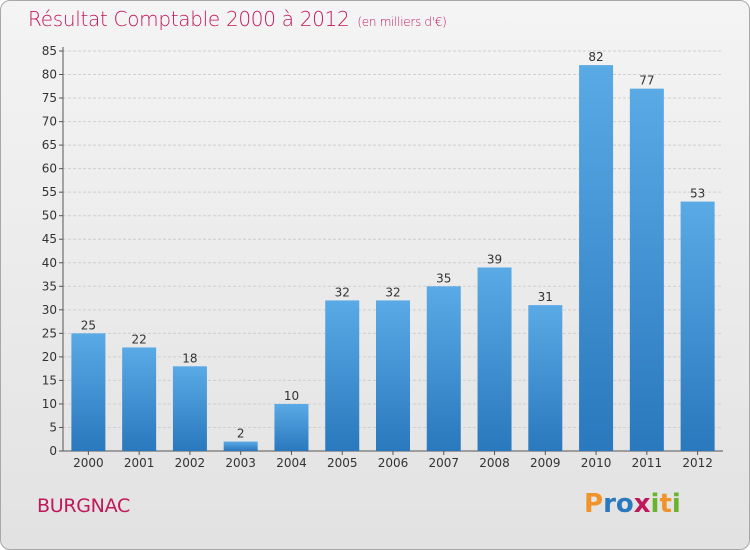  I want to click on logo-letter: t, so click(665, 504).